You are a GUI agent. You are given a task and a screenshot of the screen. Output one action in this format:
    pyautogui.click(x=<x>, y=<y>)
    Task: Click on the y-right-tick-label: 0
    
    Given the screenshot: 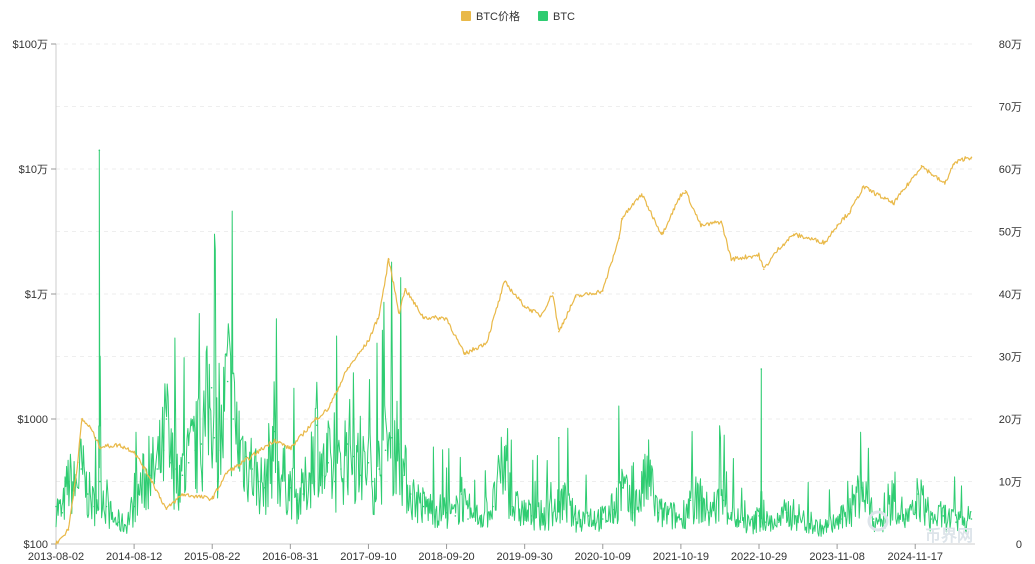 What is the action you would take?
    pyautogui.click(x=1019, y=545)
    